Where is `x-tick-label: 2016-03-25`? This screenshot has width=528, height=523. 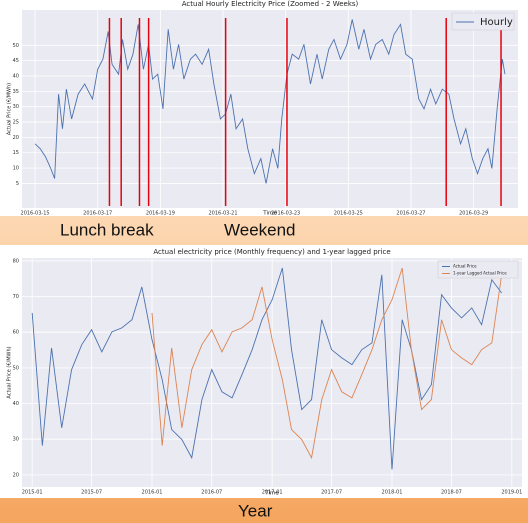 x-tick-label: 2016-03-25 is located at coordinates (348, 214).